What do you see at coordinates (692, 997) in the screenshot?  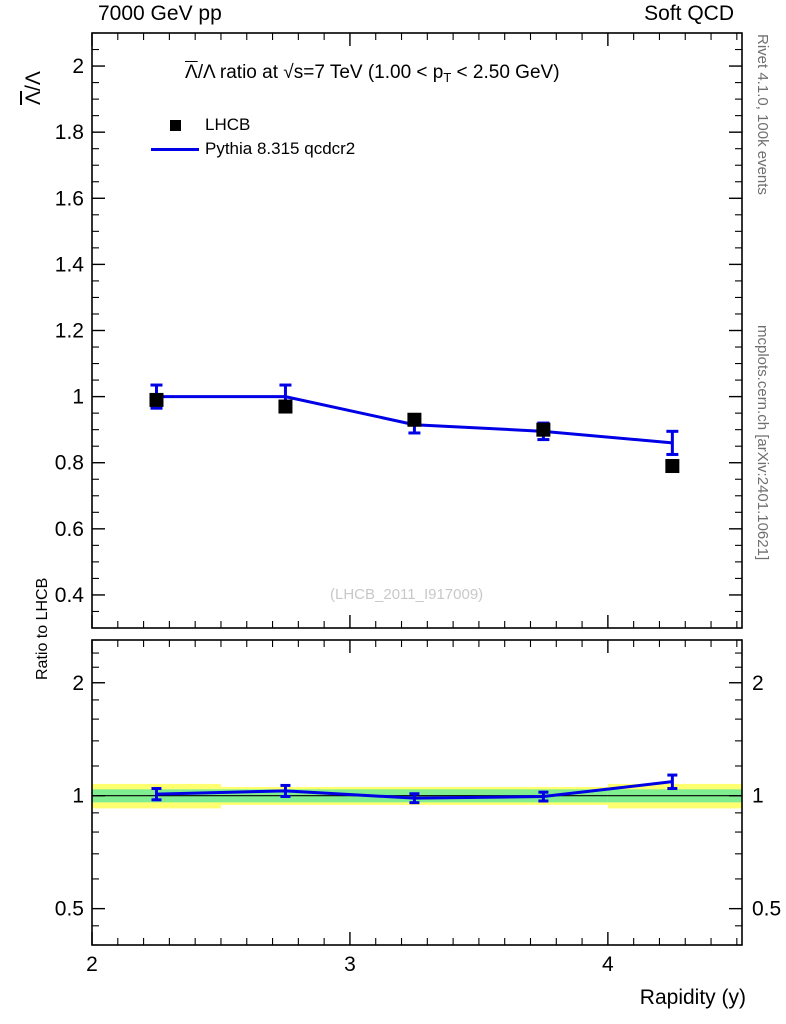 I see `xaxis-label: Rapidity (y)` at bounding box center [692, 997].